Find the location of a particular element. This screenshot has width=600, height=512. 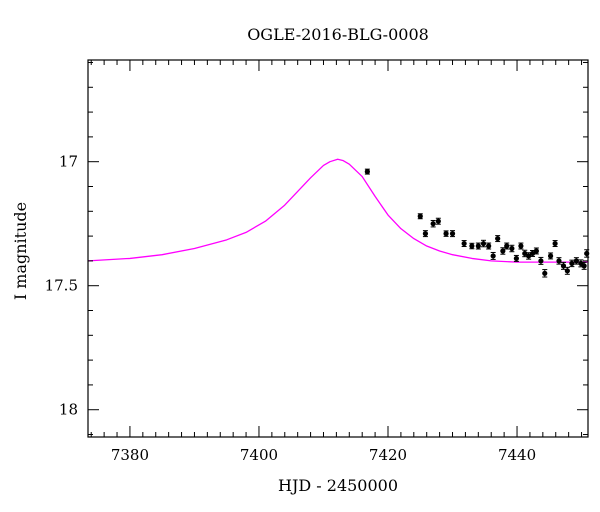

y-tick-label: 17.5 is located at coordinates (61, 286).